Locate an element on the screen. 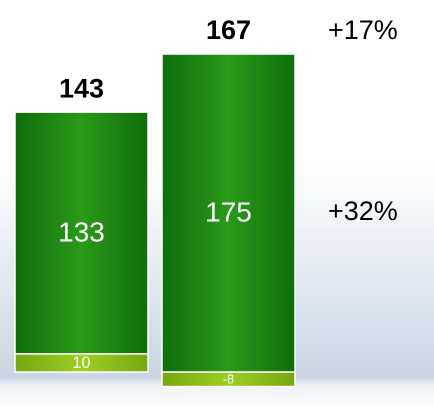 This screenshot has width=434, height=410. segment-label: 175 is located at coordinates (228, 211).